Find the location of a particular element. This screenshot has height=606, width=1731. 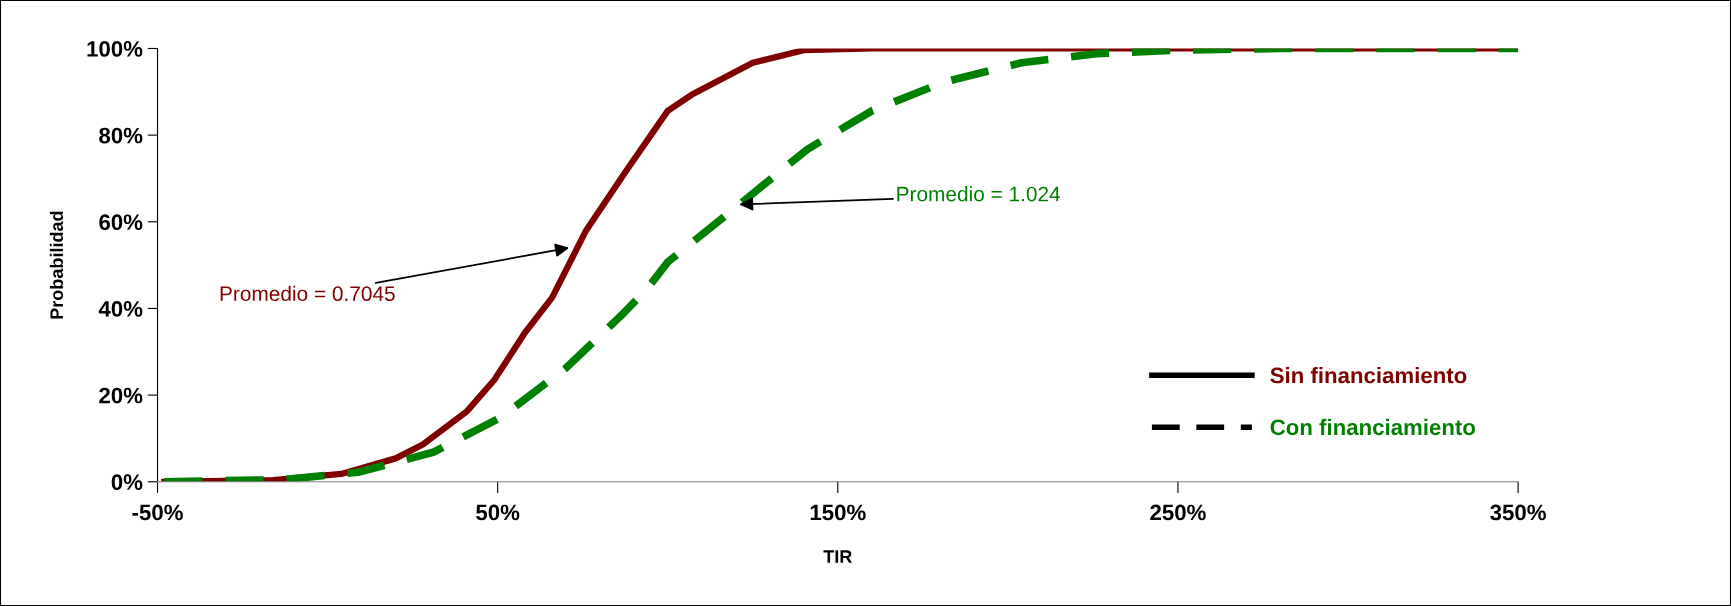

annotation: Promedio = 1.024 is located at coordinates (979, 194).